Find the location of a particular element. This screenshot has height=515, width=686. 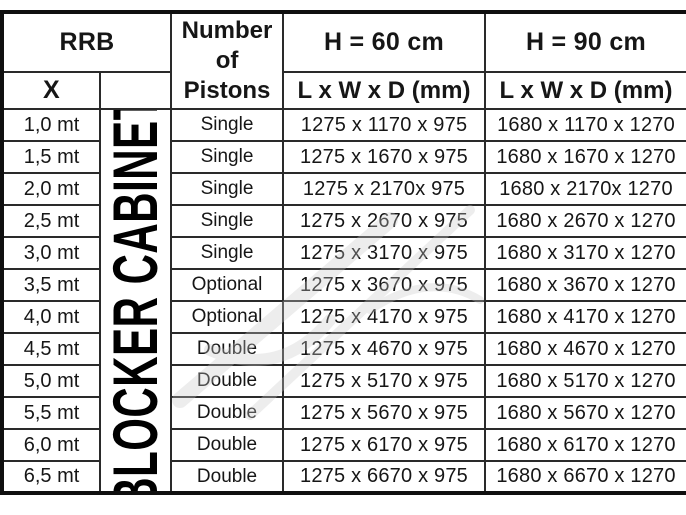

blocker-cabinet-label: BLOCKER CABINET is located at coordinates (135, 301).